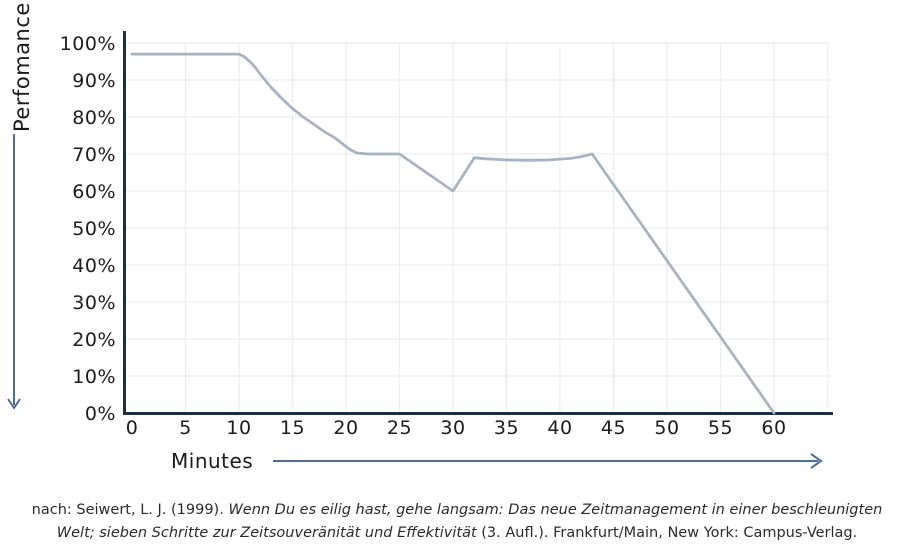 This screenshot has height=551, width=914. I want to click on y-tick-label: 10%, so click(94, 377).